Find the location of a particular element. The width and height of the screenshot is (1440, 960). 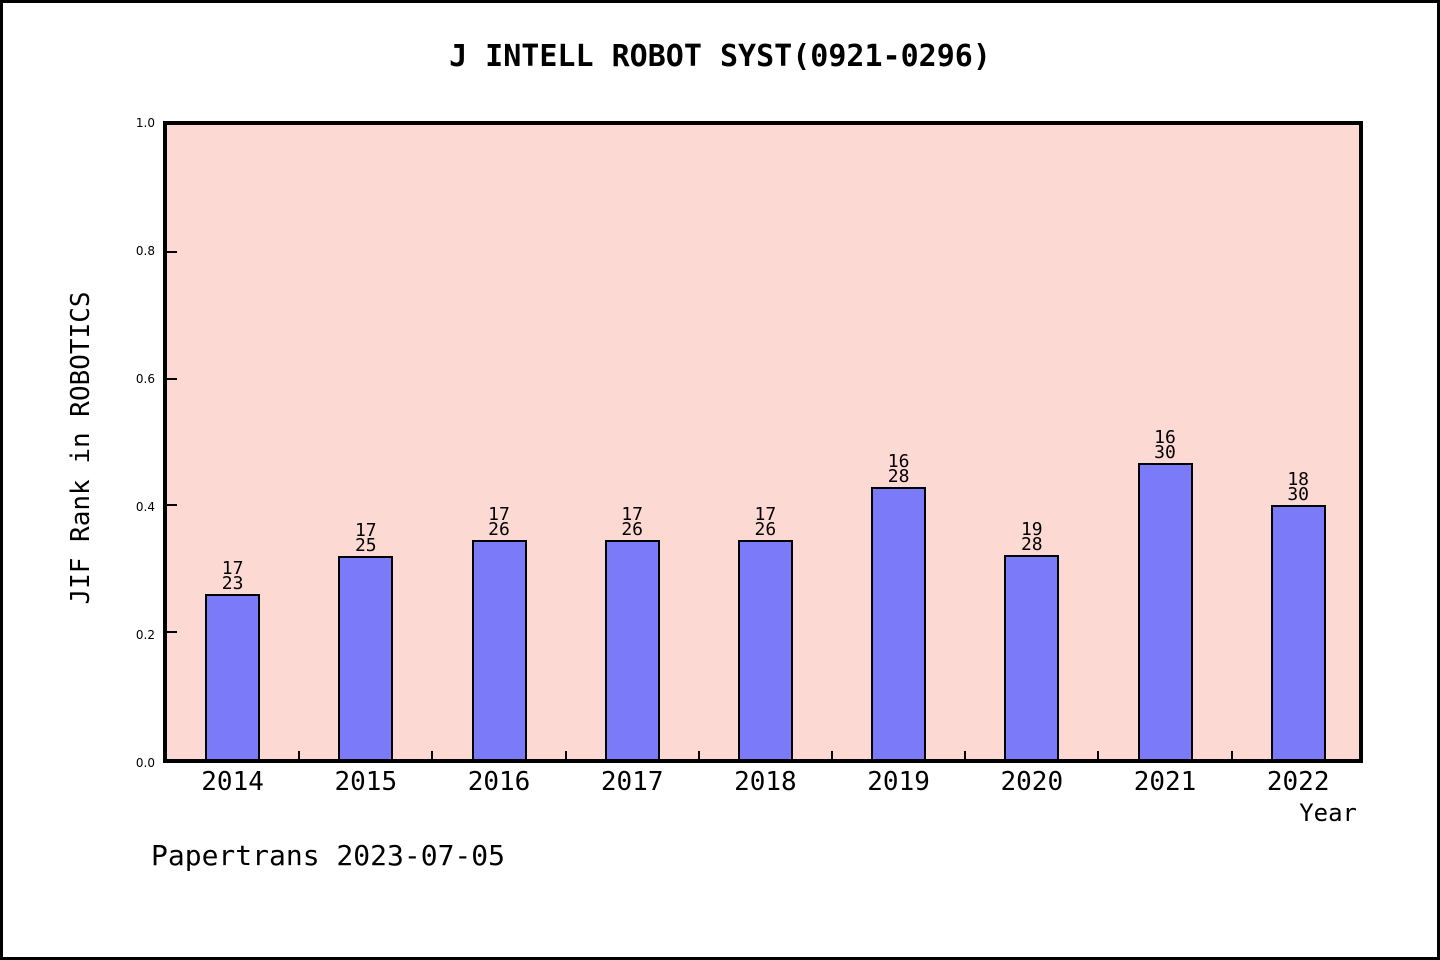

y-tick-label-0.4: 0.4 is located at coordinates (145, 507).